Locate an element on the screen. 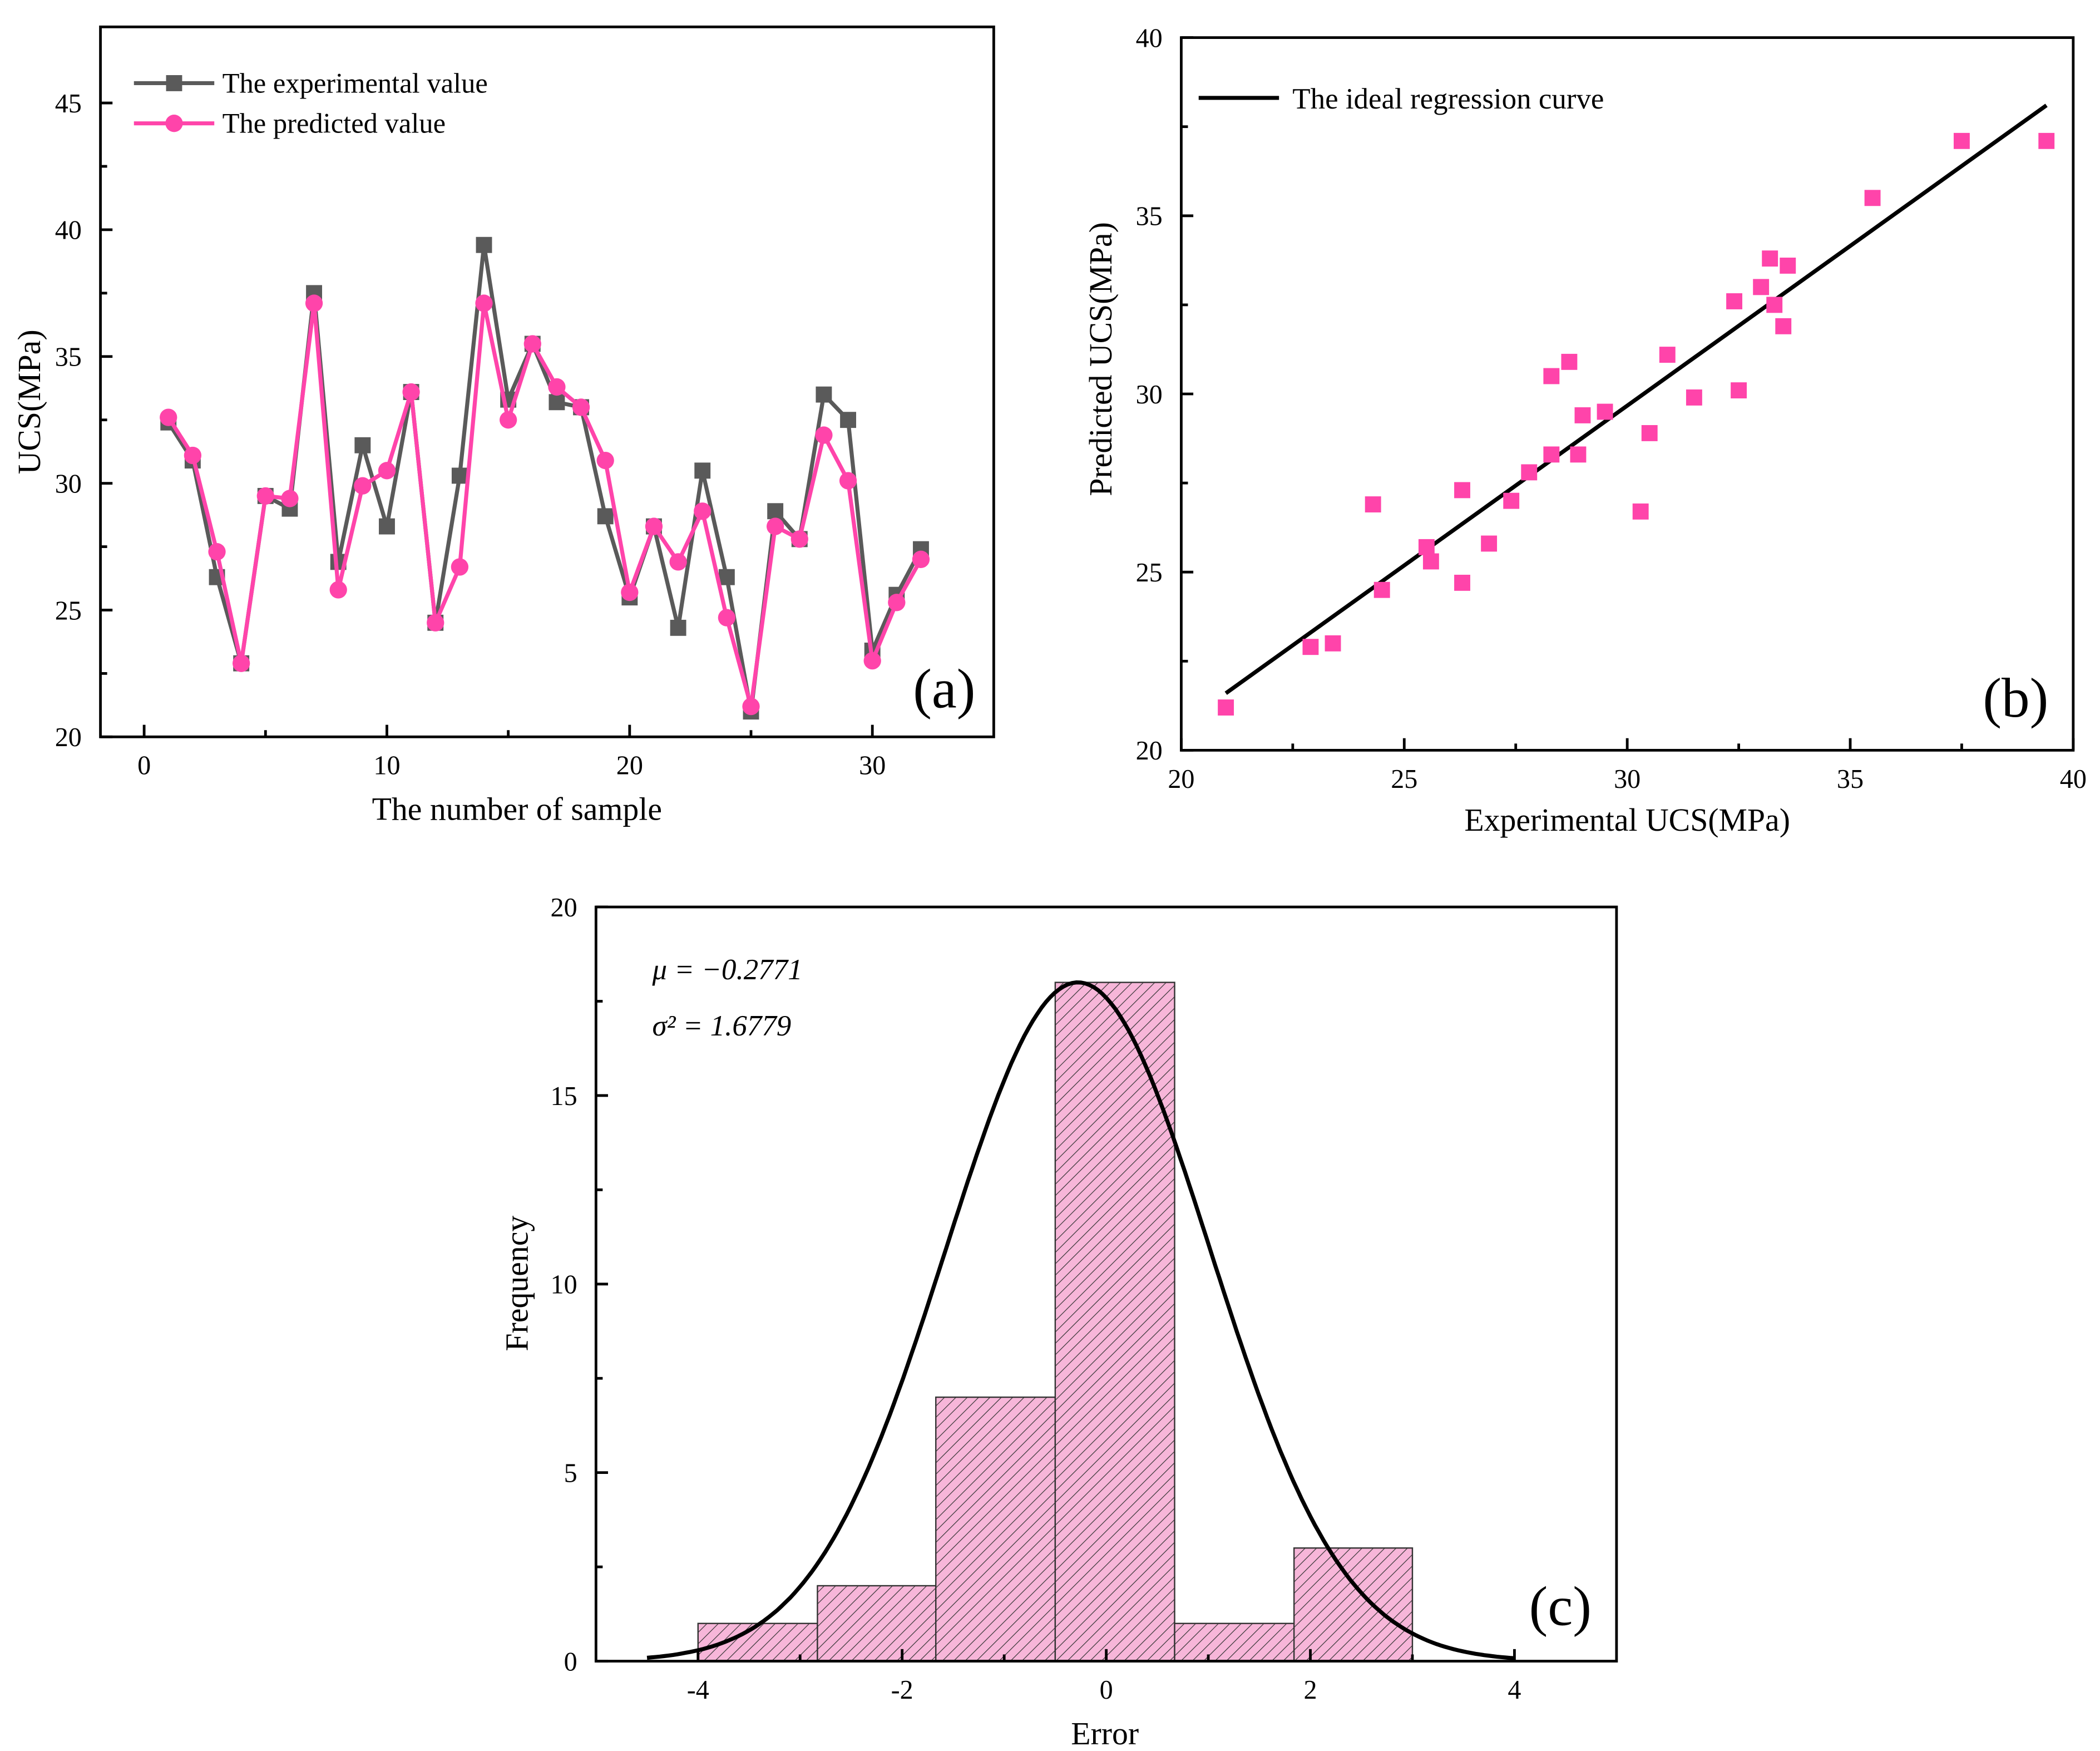 The width and height of the screenshot is (2100, 1751). panel-a-ytick-label: 40 is located at coordinates (68, 230).